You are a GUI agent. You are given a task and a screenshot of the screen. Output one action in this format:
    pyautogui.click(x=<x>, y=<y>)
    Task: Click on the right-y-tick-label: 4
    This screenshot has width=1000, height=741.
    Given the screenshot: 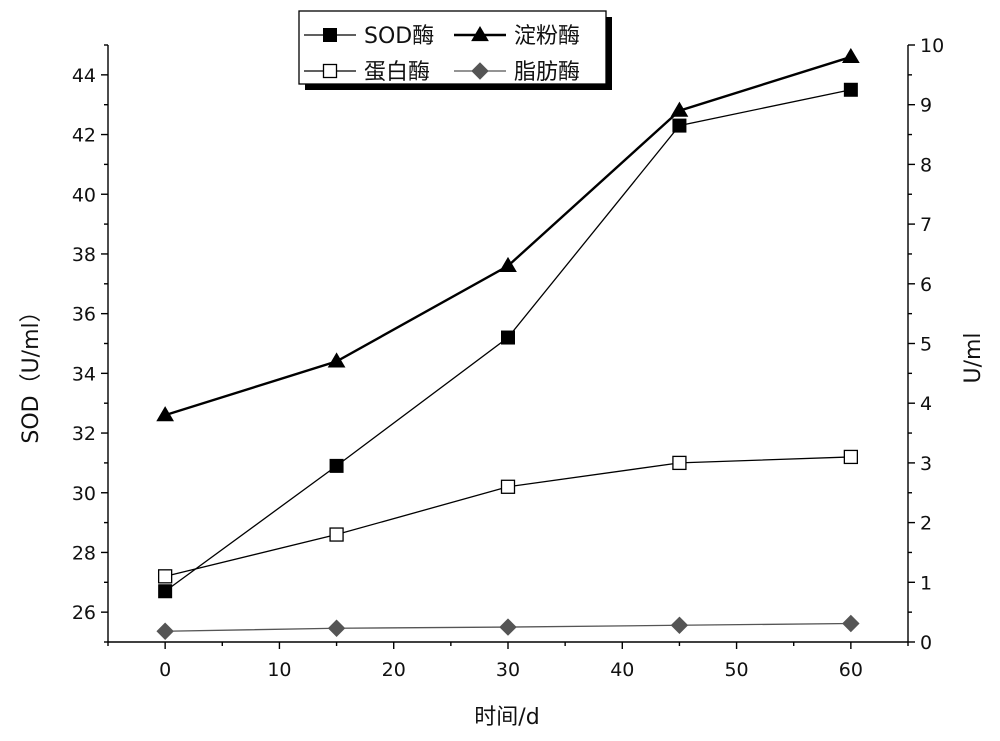 What is the action you would take?
    pyautogui.click(x=926, y=404)
    